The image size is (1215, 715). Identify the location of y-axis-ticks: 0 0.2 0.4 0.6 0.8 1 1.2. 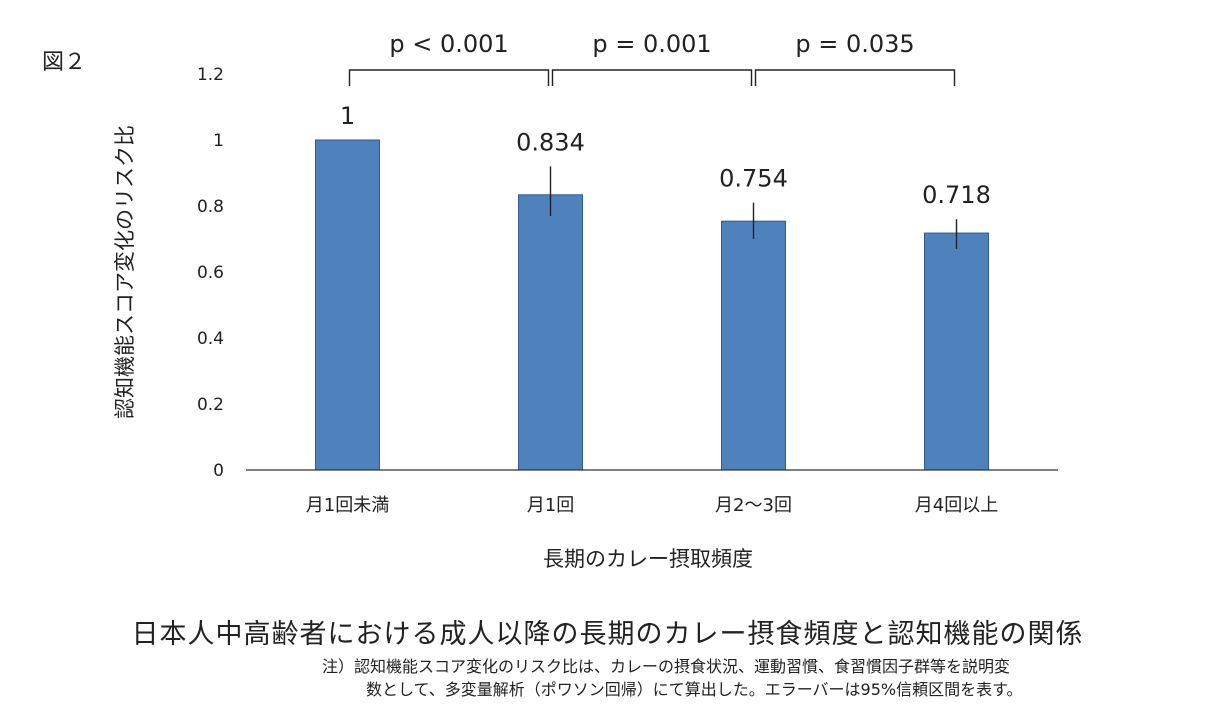
(210, 273).